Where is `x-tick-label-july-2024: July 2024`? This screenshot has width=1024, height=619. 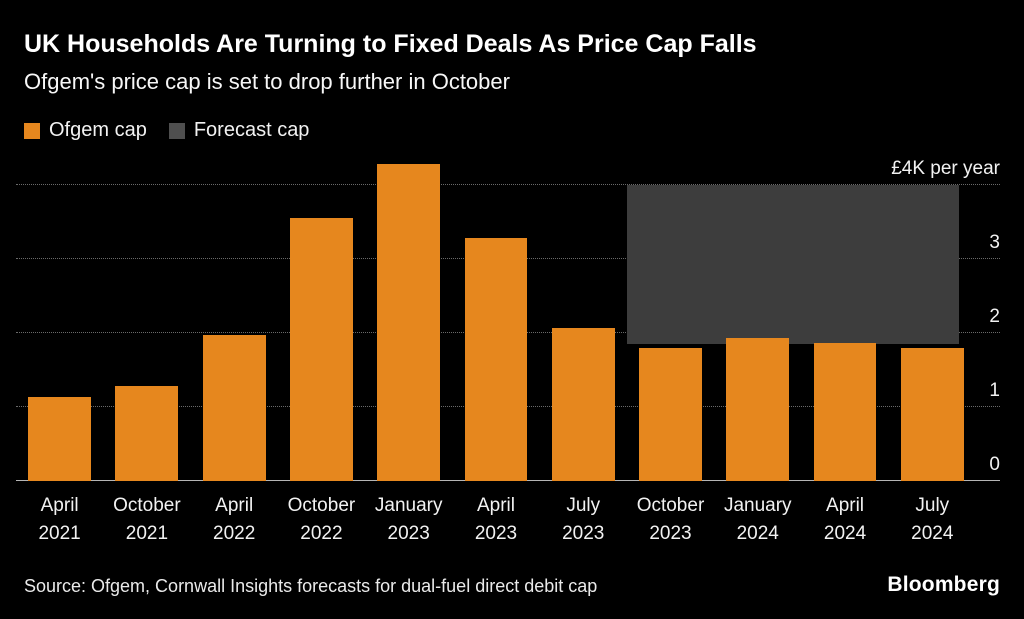
x-tick-label-july-2024: July 2024 is located at coordinates (932, 519).